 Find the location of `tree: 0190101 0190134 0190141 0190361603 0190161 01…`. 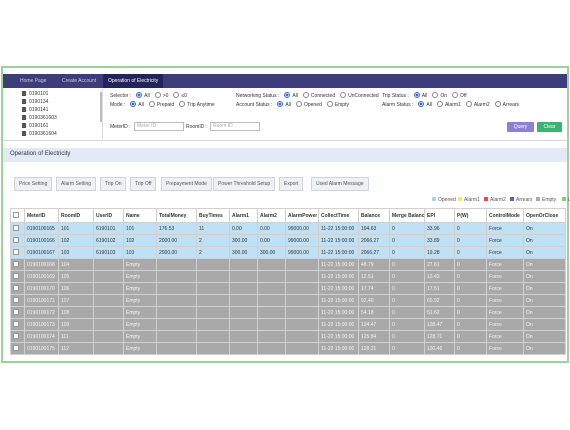

tree: 0190101 0190134 0190141 0190361603 0190161 01… is located at coordinates (54, 114).